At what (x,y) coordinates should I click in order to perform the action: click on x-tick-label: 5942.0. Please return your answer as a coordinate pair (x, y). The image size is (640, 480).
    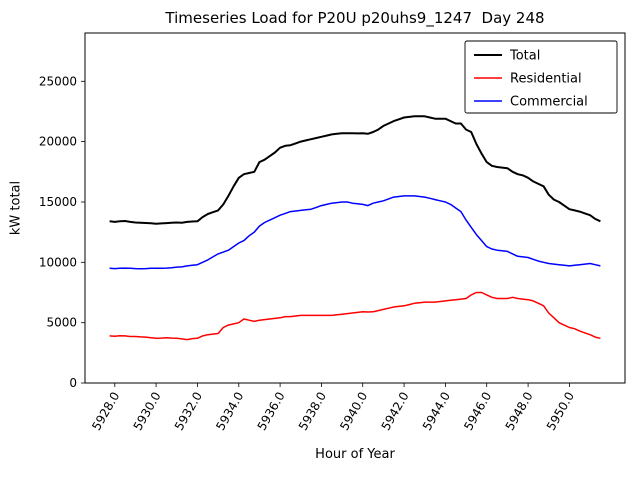
    Looking at the image, I should click on (395, 411).